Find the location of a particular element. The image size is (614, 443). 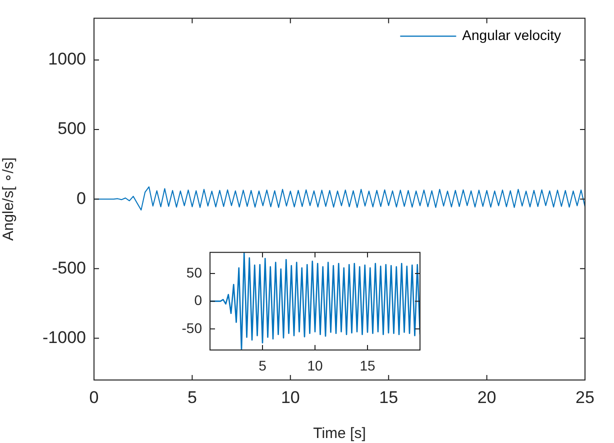

x-tick-label: 25 is located at coordinates (585, 397).